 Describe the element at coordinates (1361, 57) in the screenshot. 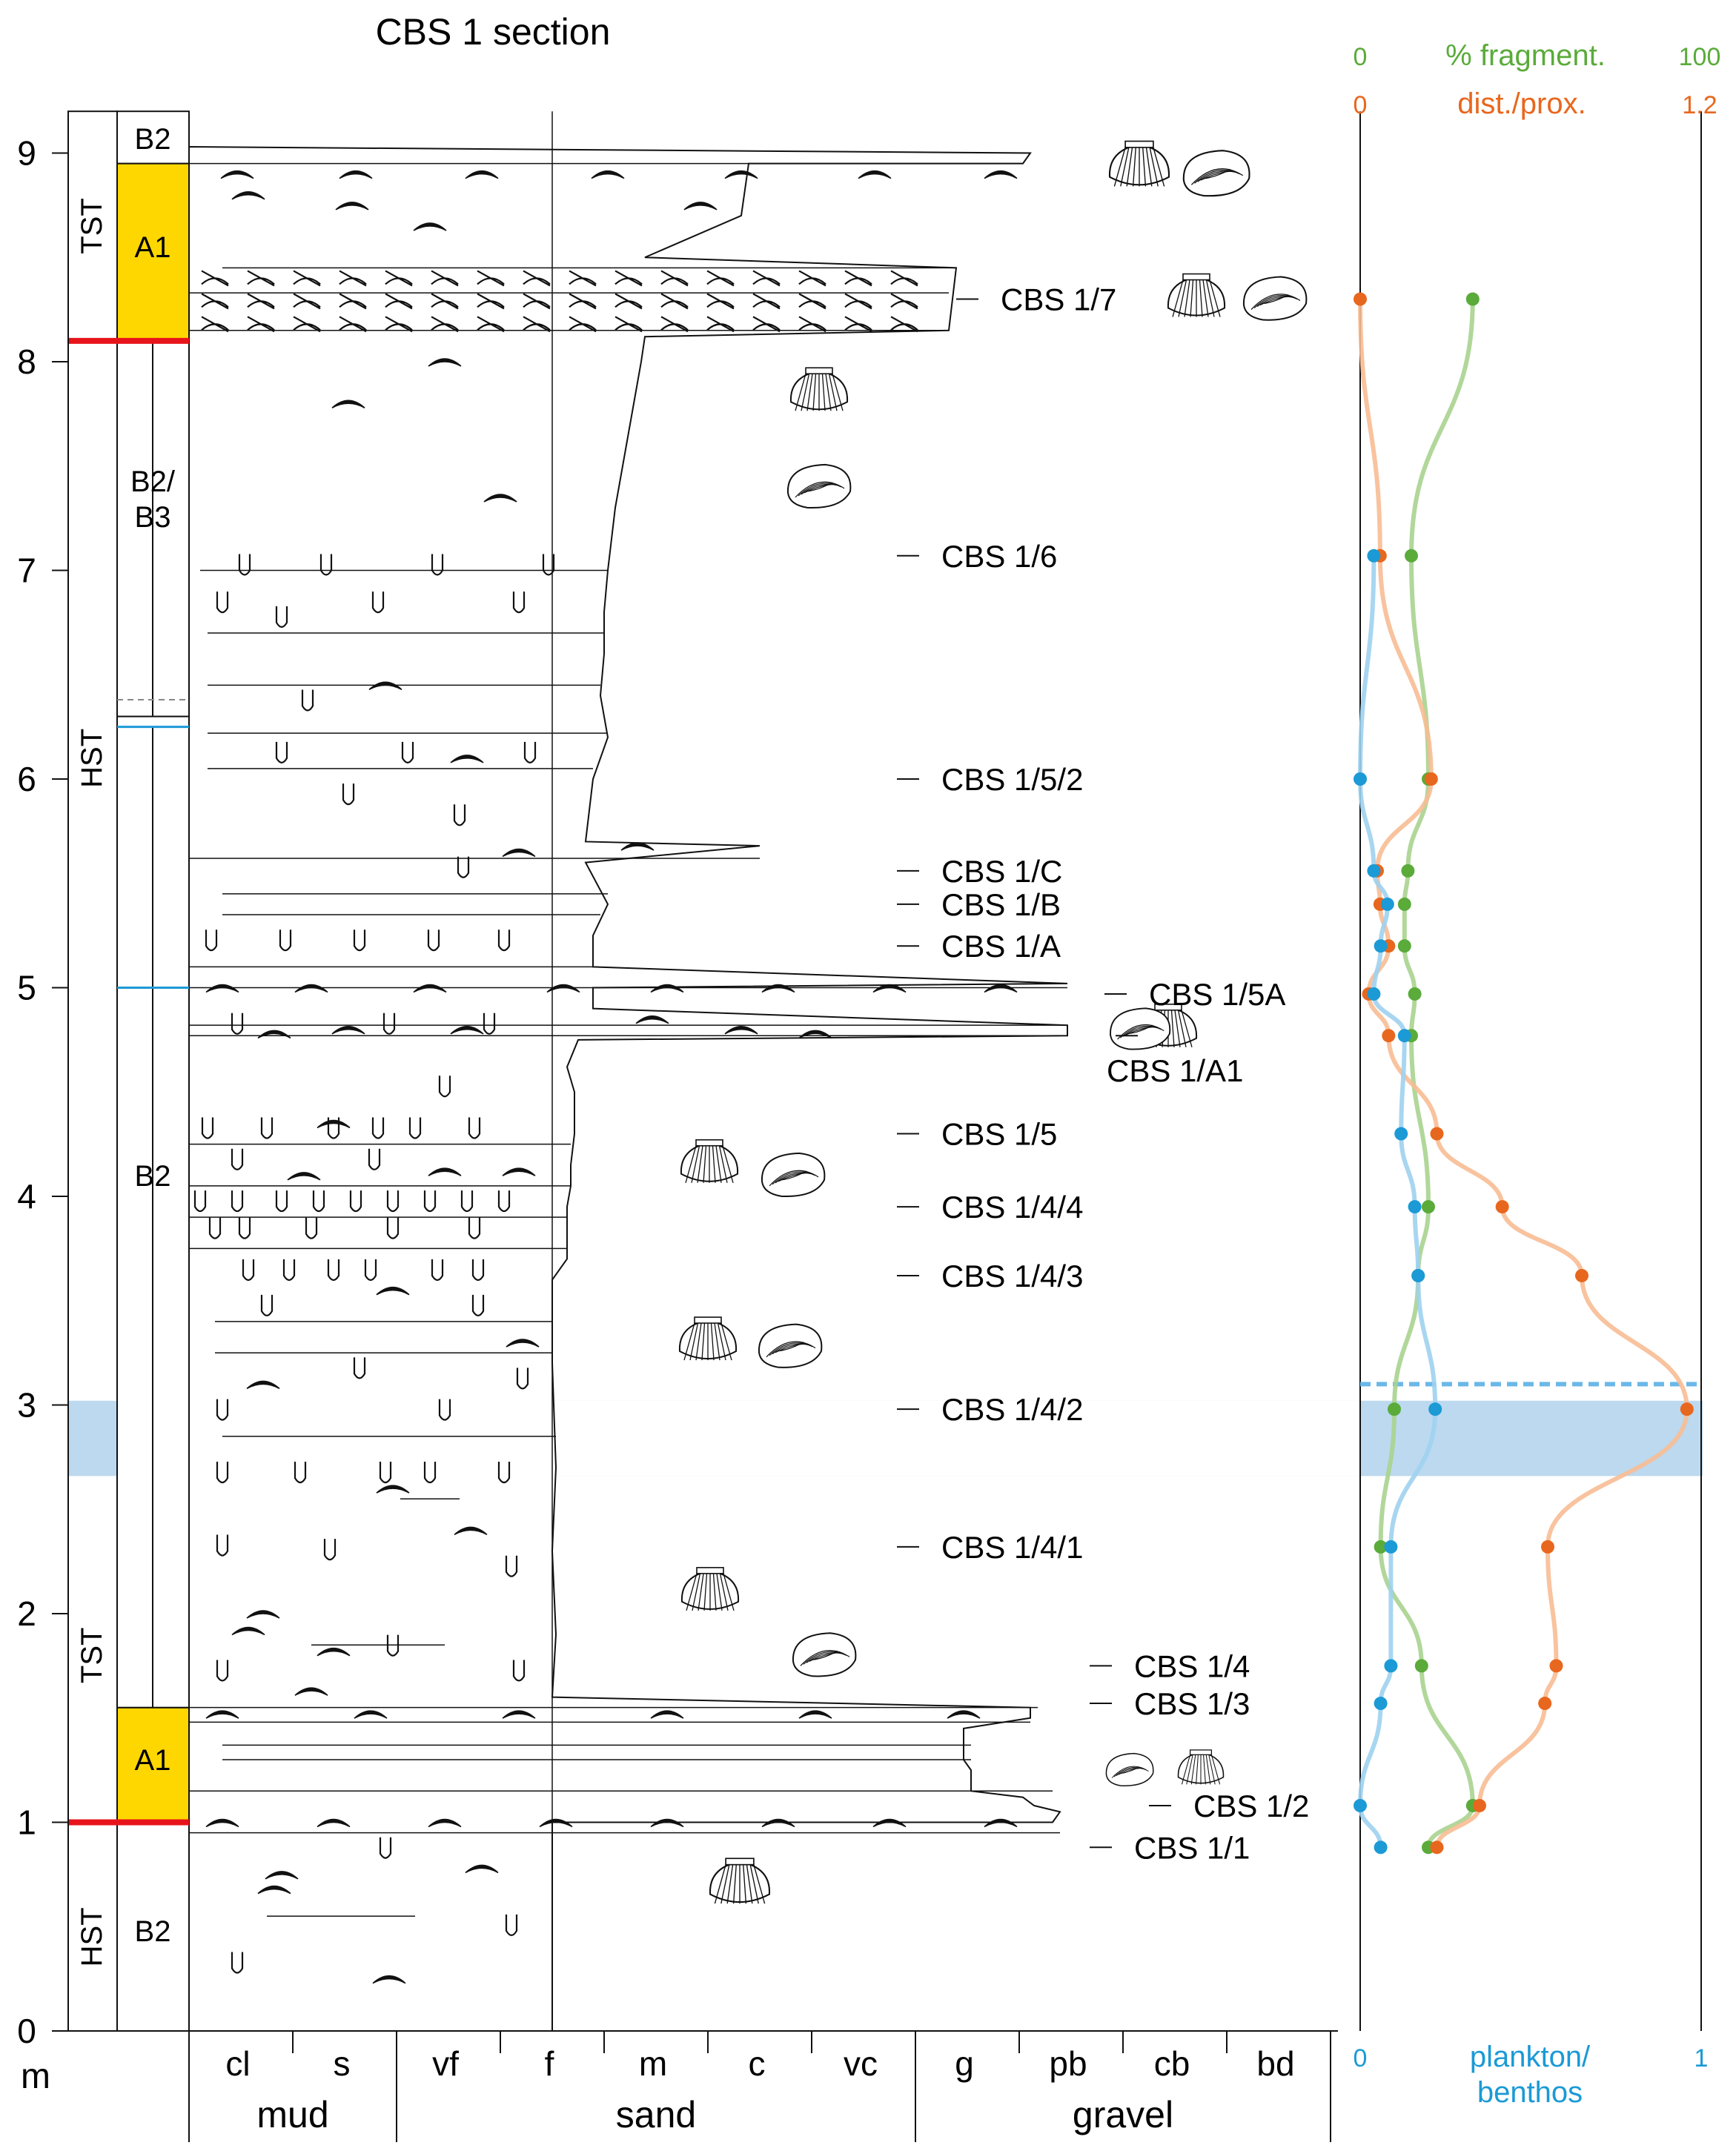

I see `fragment-axis-min: 0` at that location.